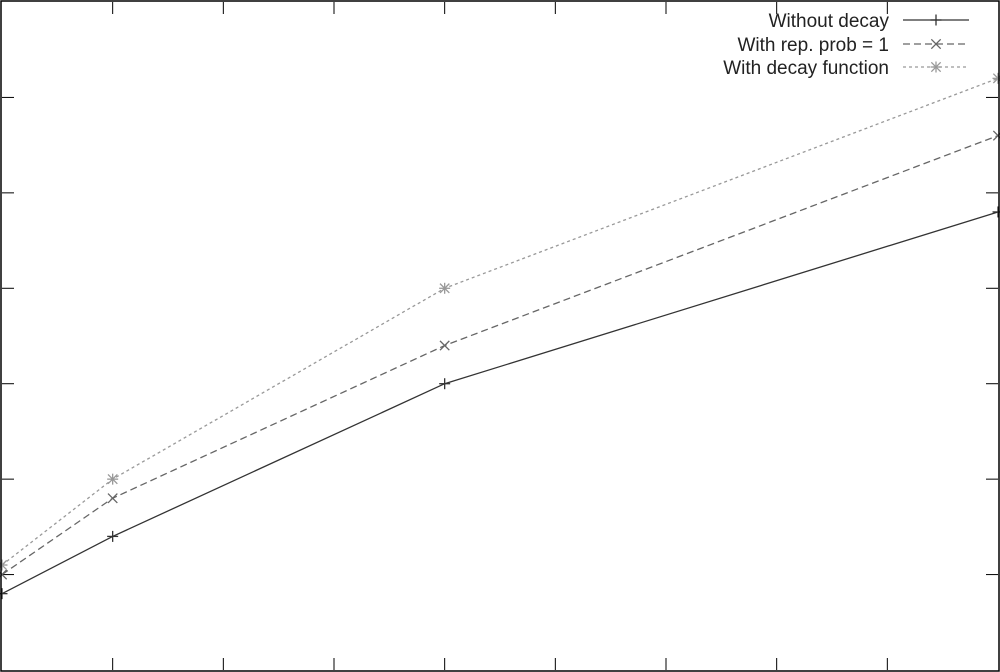 Image resolution: width=1000 pixels, height=672 pixels. What do you see at coordinates (829, 21) in the screenshot?
I see `legend-label-without-decay: Without decay` at bounding box center [829, 21].